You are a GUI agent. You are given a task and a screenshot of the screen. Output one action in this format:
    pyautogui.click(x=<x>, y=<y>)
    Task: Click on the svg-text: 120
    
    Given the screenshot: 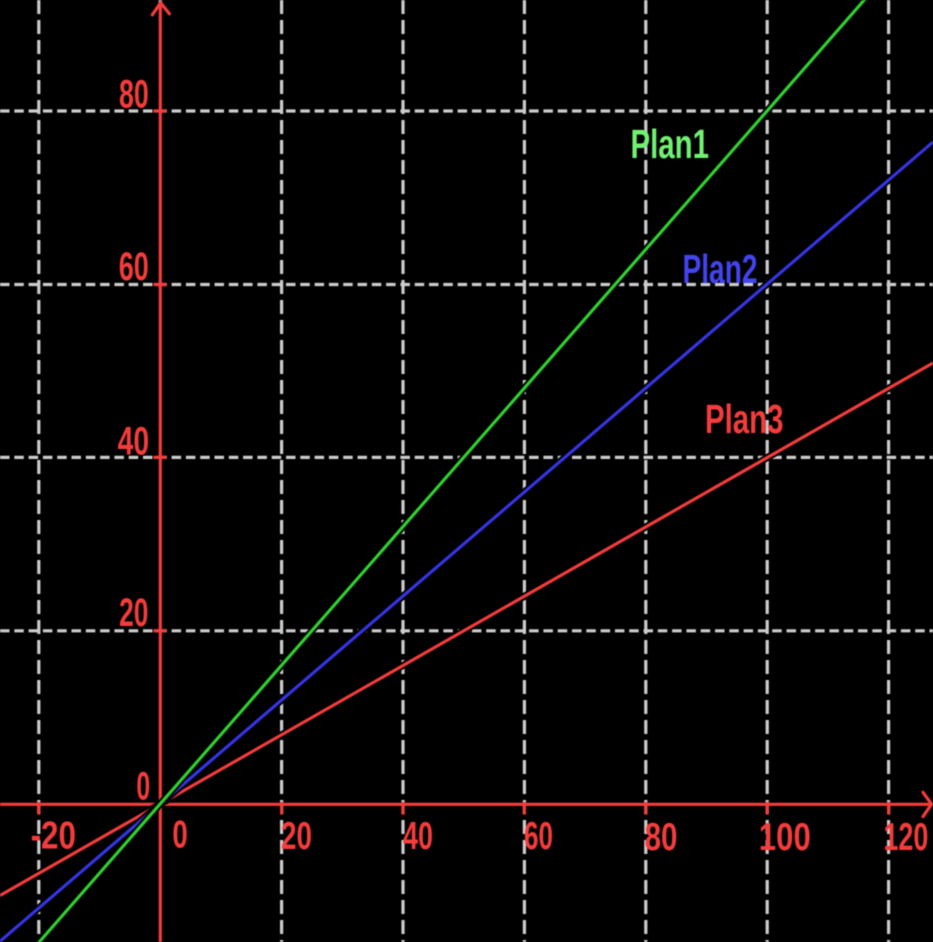 What is the action you would take?
    pyautogui.click(x=905, y=837)
    